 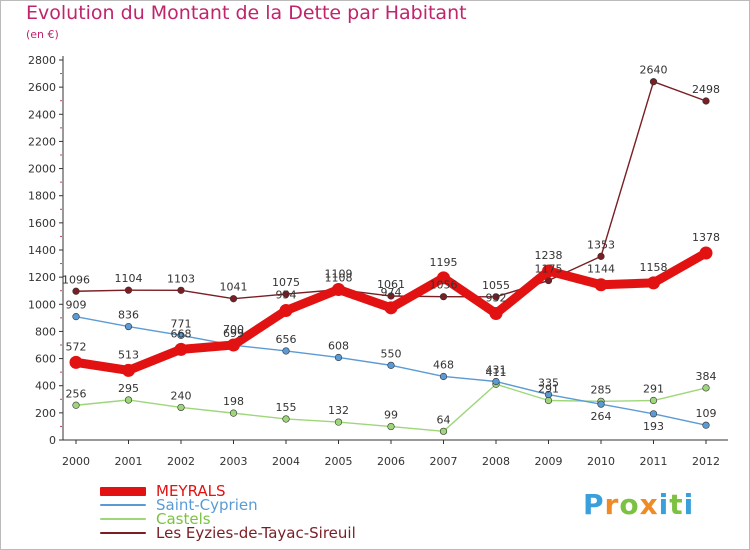 I want to click on data-label-castels: 240, so click(x=181, y=395).